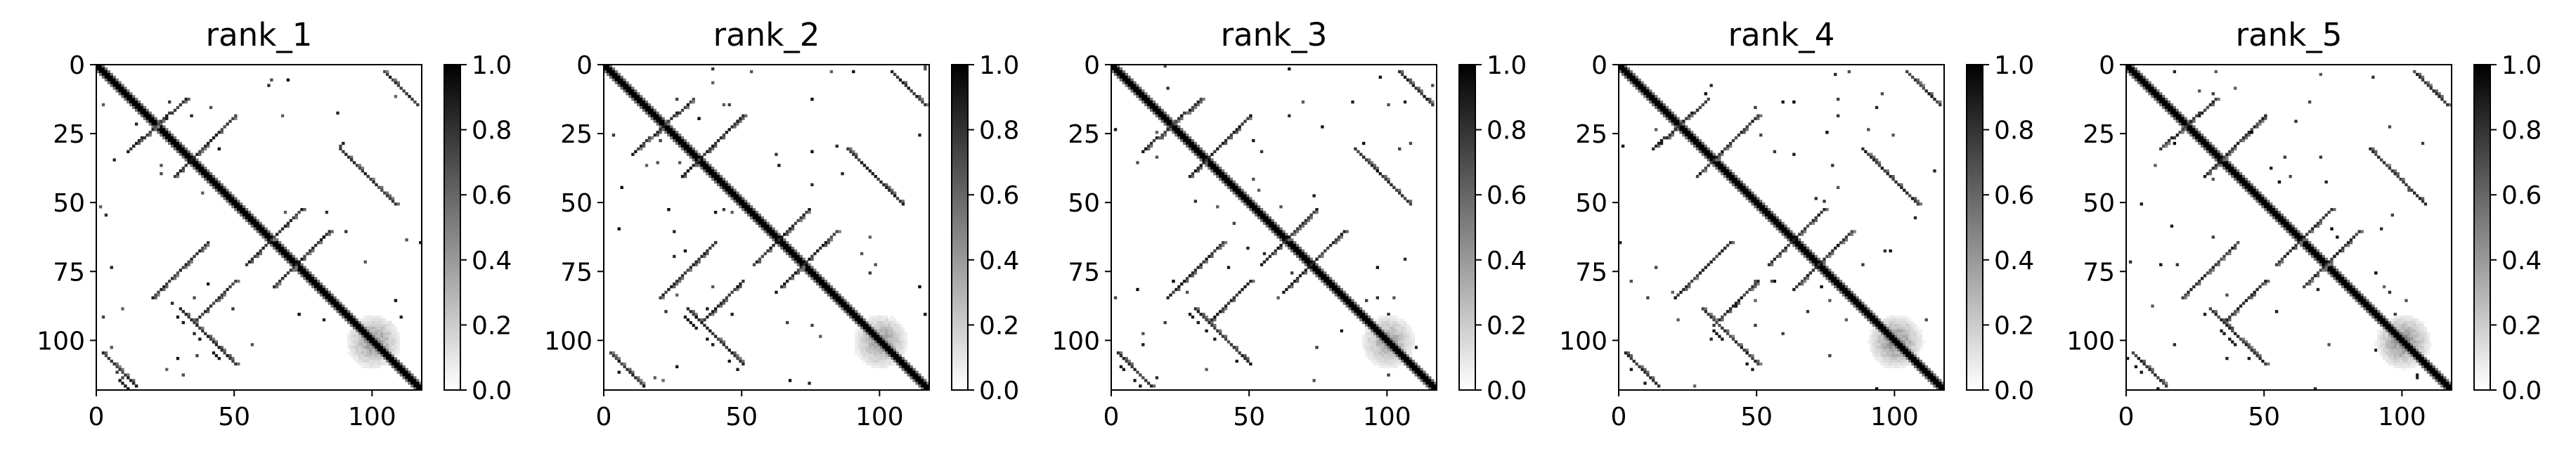  What do you see at coordinates (492, 261) in the screenshot?
I see `colorbar-tick-label: 0.4` at bounding box center [492, 261].